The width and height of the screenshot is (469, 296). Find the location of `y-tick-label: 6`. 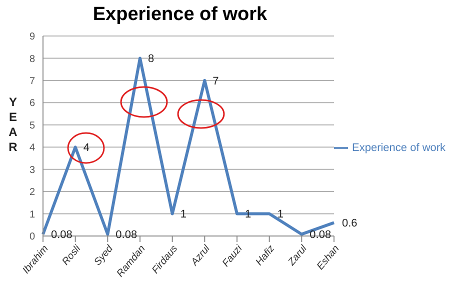

y-tick-label: 6 is located at coordinates (32, 104).